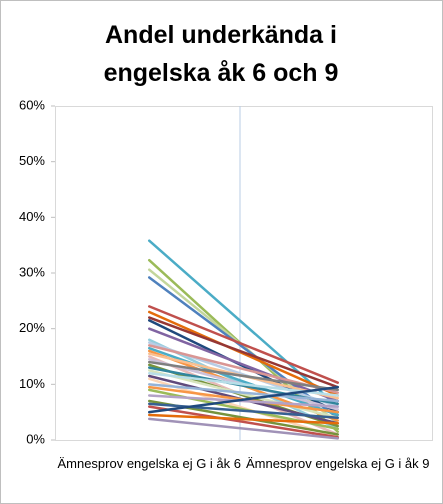 The image size is (443, 504). What do you see at coordinates (149, 463) in the screenshot?
I see `x-tick-label: Ämnesprov engelska ej G i åk 6` at bounding box center [149, 463].